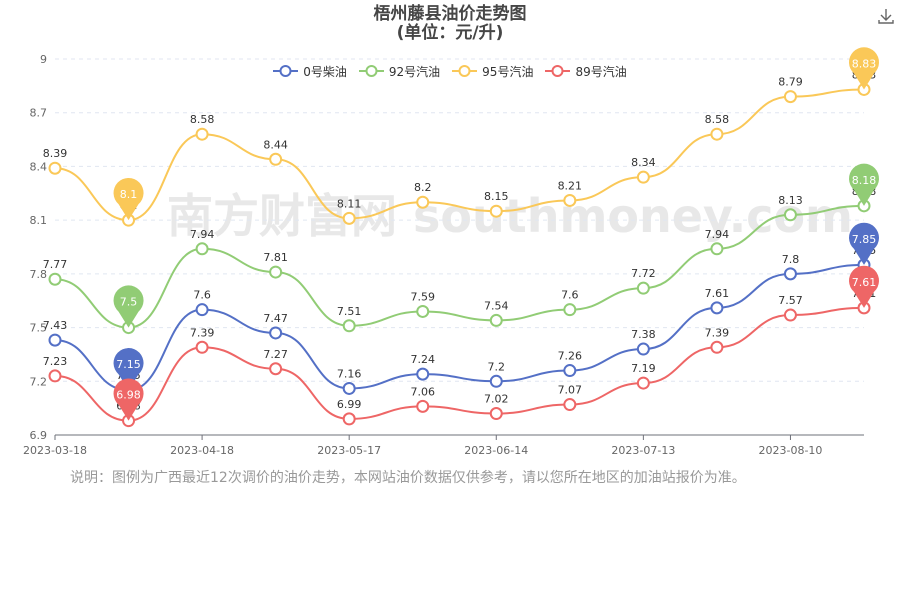 Image resolution: width=900 pixels, height=600 pixels. What do you see at coordinates (39, 381) in the screenshot?
I see `y-tick-label: 7.2` at bounding box center [39, 381].